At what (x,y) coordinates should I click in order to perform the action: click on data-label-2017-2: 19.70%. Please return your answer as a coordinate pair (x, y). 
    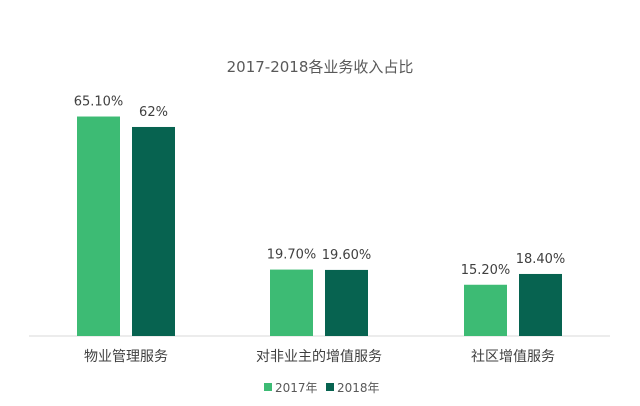
    Looking at the image, I should click on (292, 255).